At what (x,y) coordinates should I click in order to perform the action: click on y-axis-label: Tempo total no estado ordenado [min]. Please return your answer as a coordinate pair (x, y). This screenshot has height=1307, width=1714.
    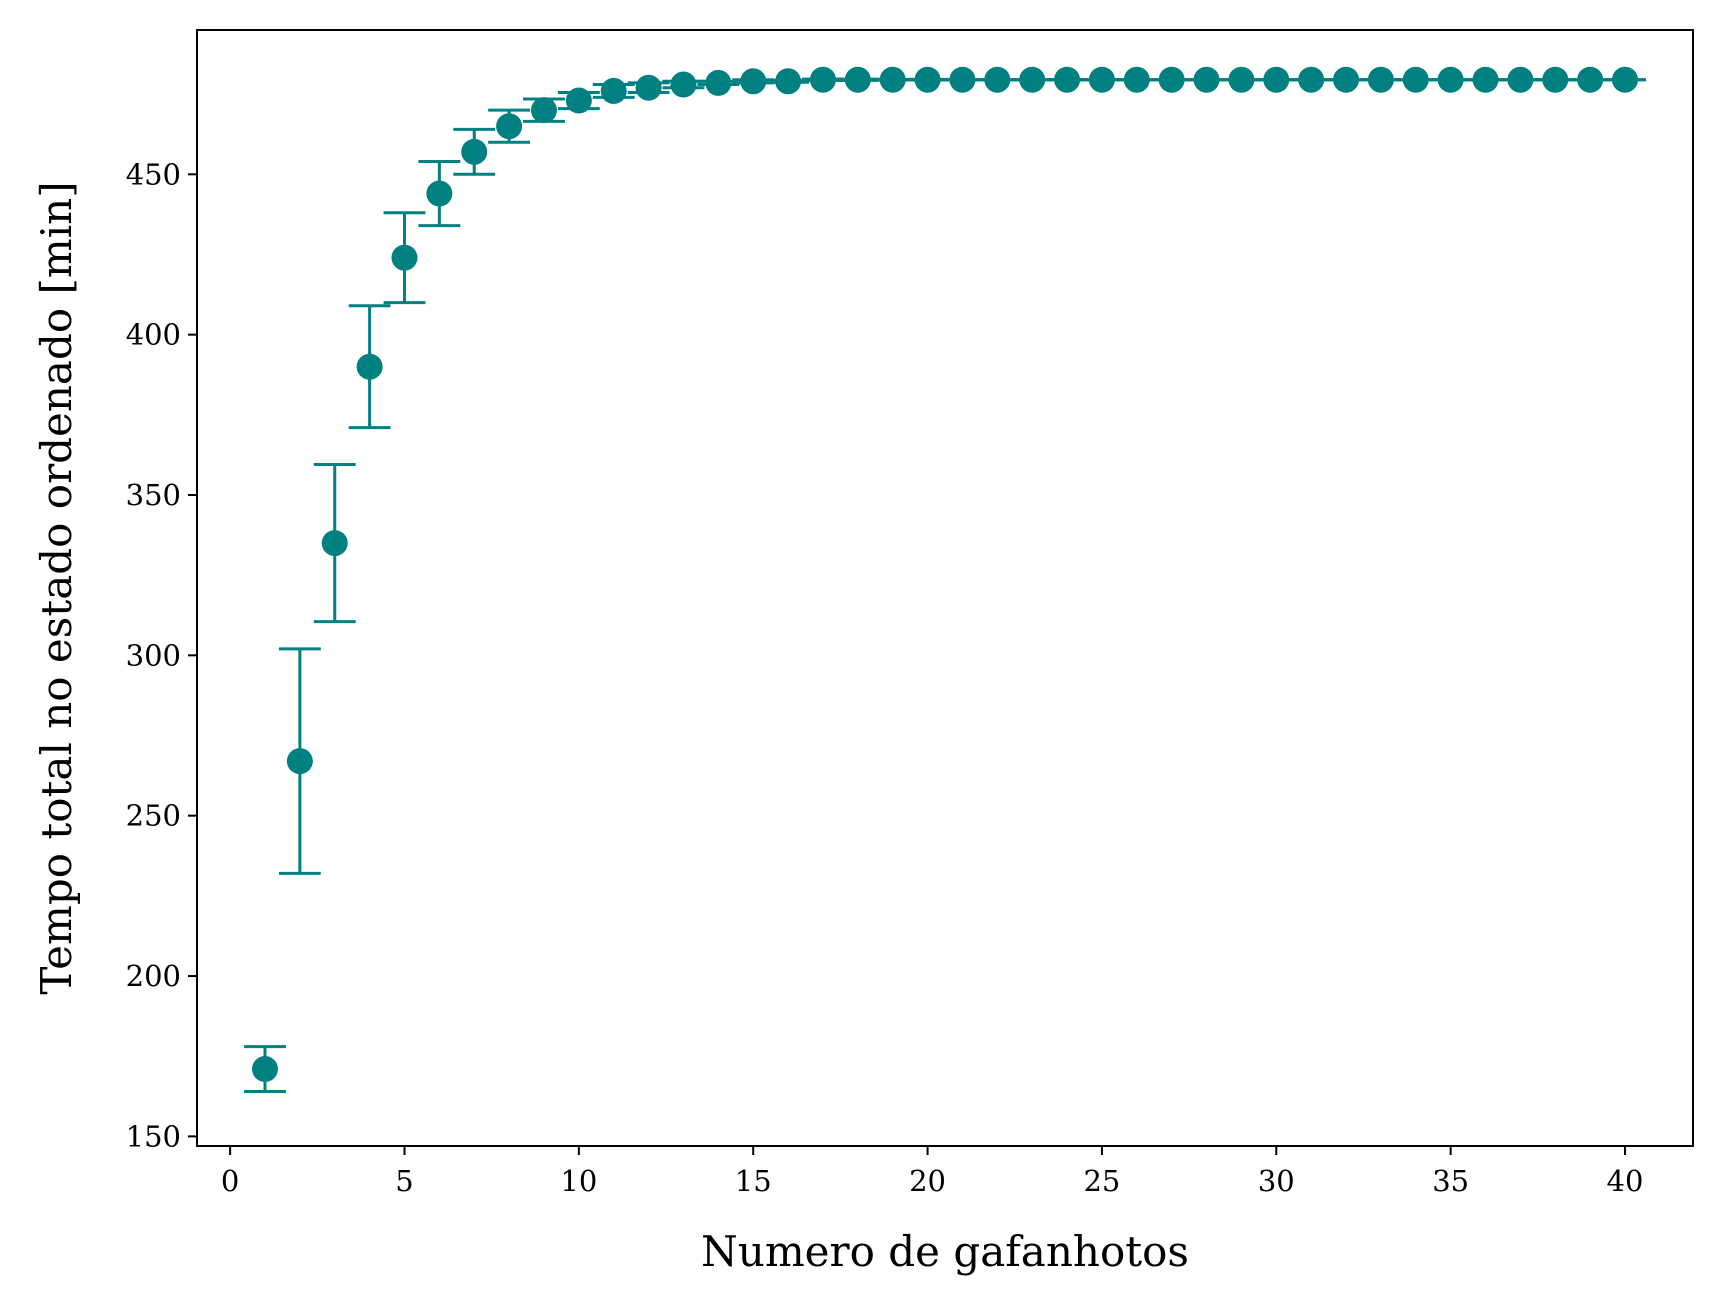
    Looking at the image, I should click on (56, 587).